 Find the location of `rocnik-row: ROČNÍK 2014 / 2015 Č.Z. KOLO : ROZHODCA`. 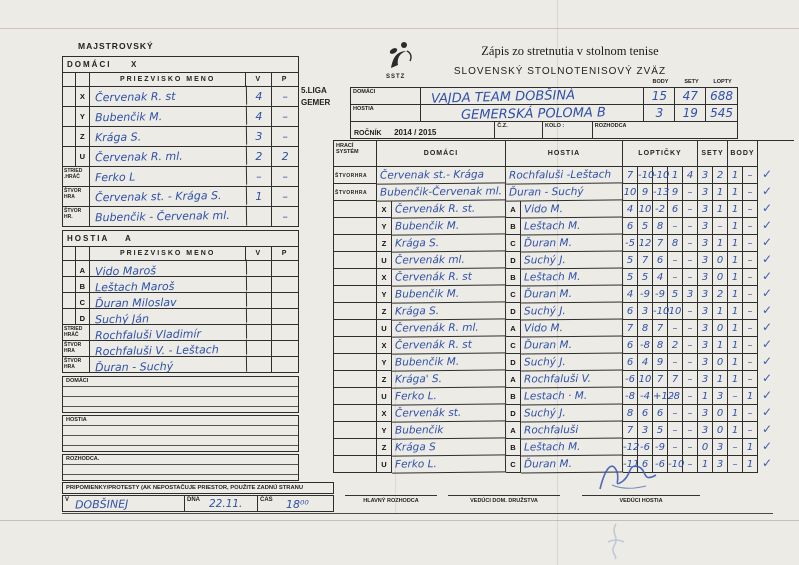

rocnik-row: ROČNÍK 2014 / 2015 Č.Z. KOLO : ROZHODCA is located at coordinates (544, 130).